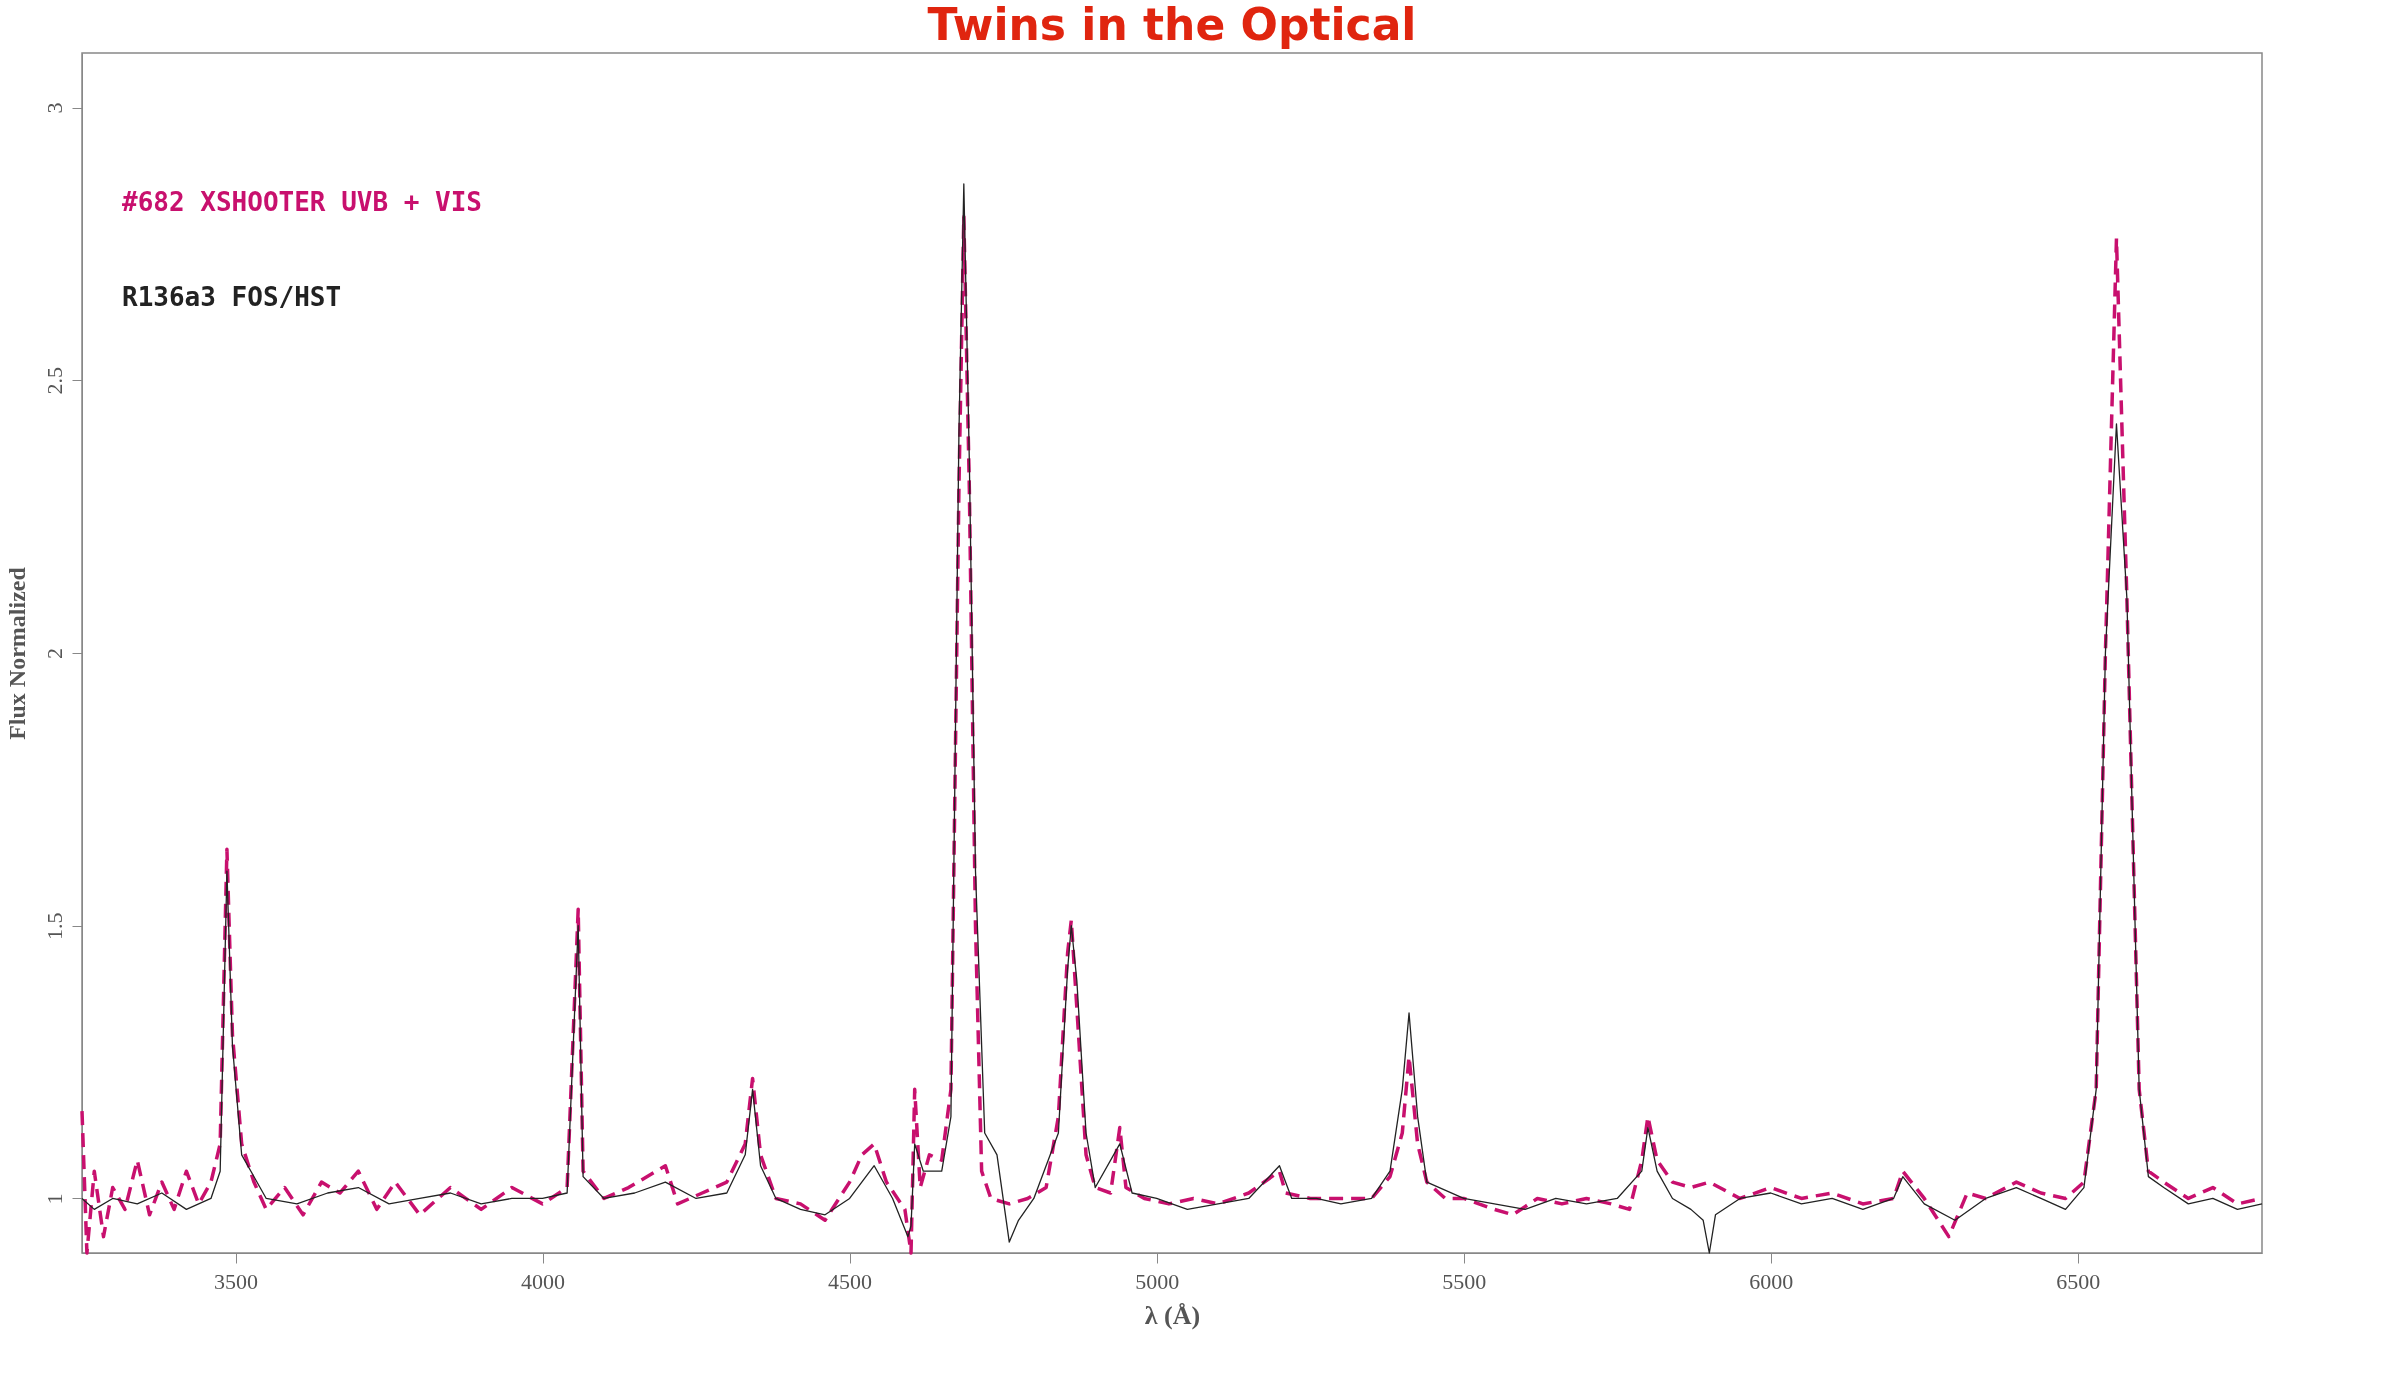 Image resolution: width=2401 pixels, height=1382 pixels. Describe the element at coordinates (54, 108) in the screenshot. I see `y-tick-label: 3` at that location.